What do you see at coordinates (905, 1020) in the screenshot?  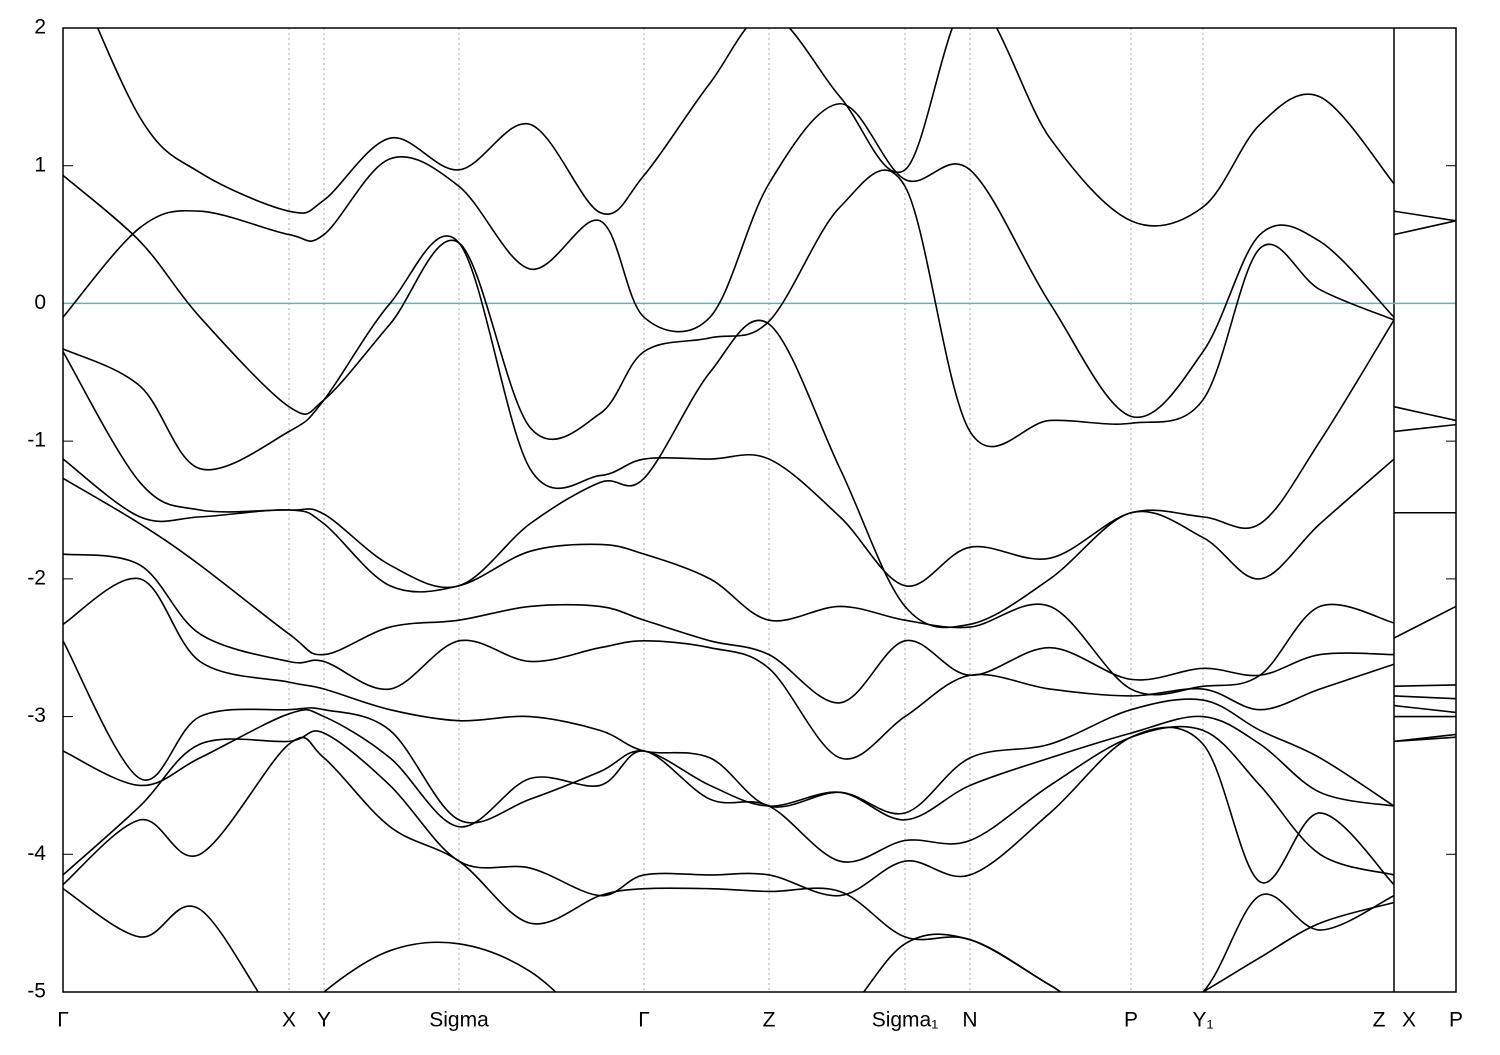 I see `x-tick-label: Sigma₁` at bounding box center [905, 1020].